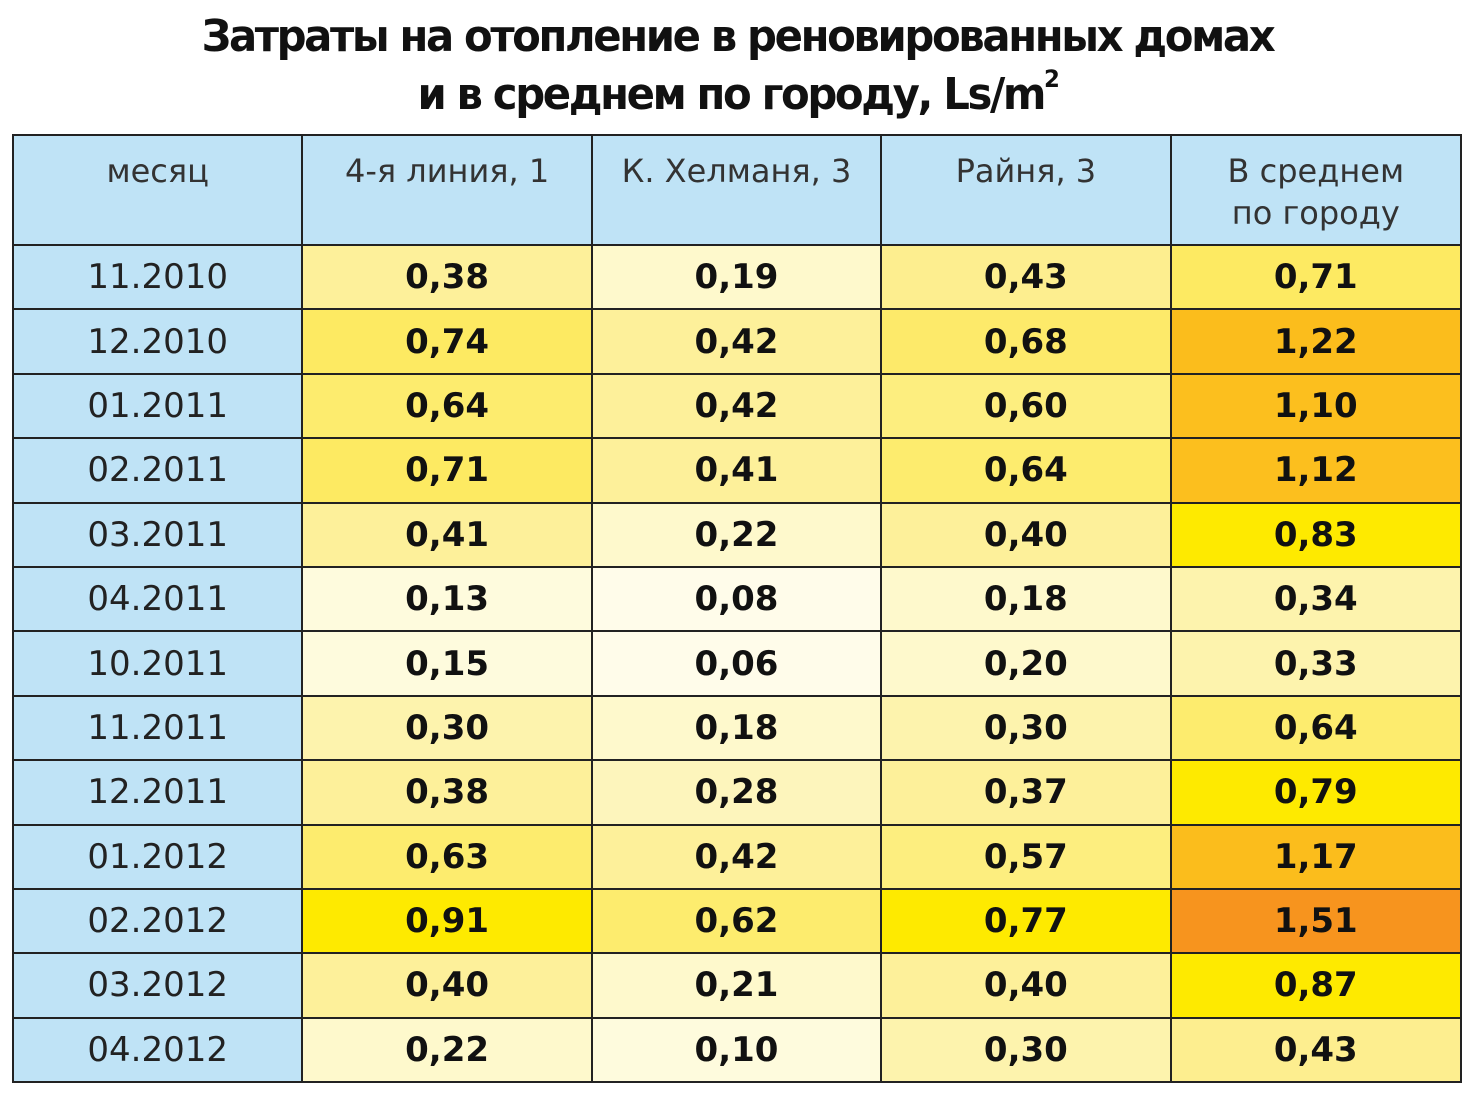 This screenshot has height=1102, width=1475. I want to click on value-cell-city-average: 0,79, so click(1316, 792).